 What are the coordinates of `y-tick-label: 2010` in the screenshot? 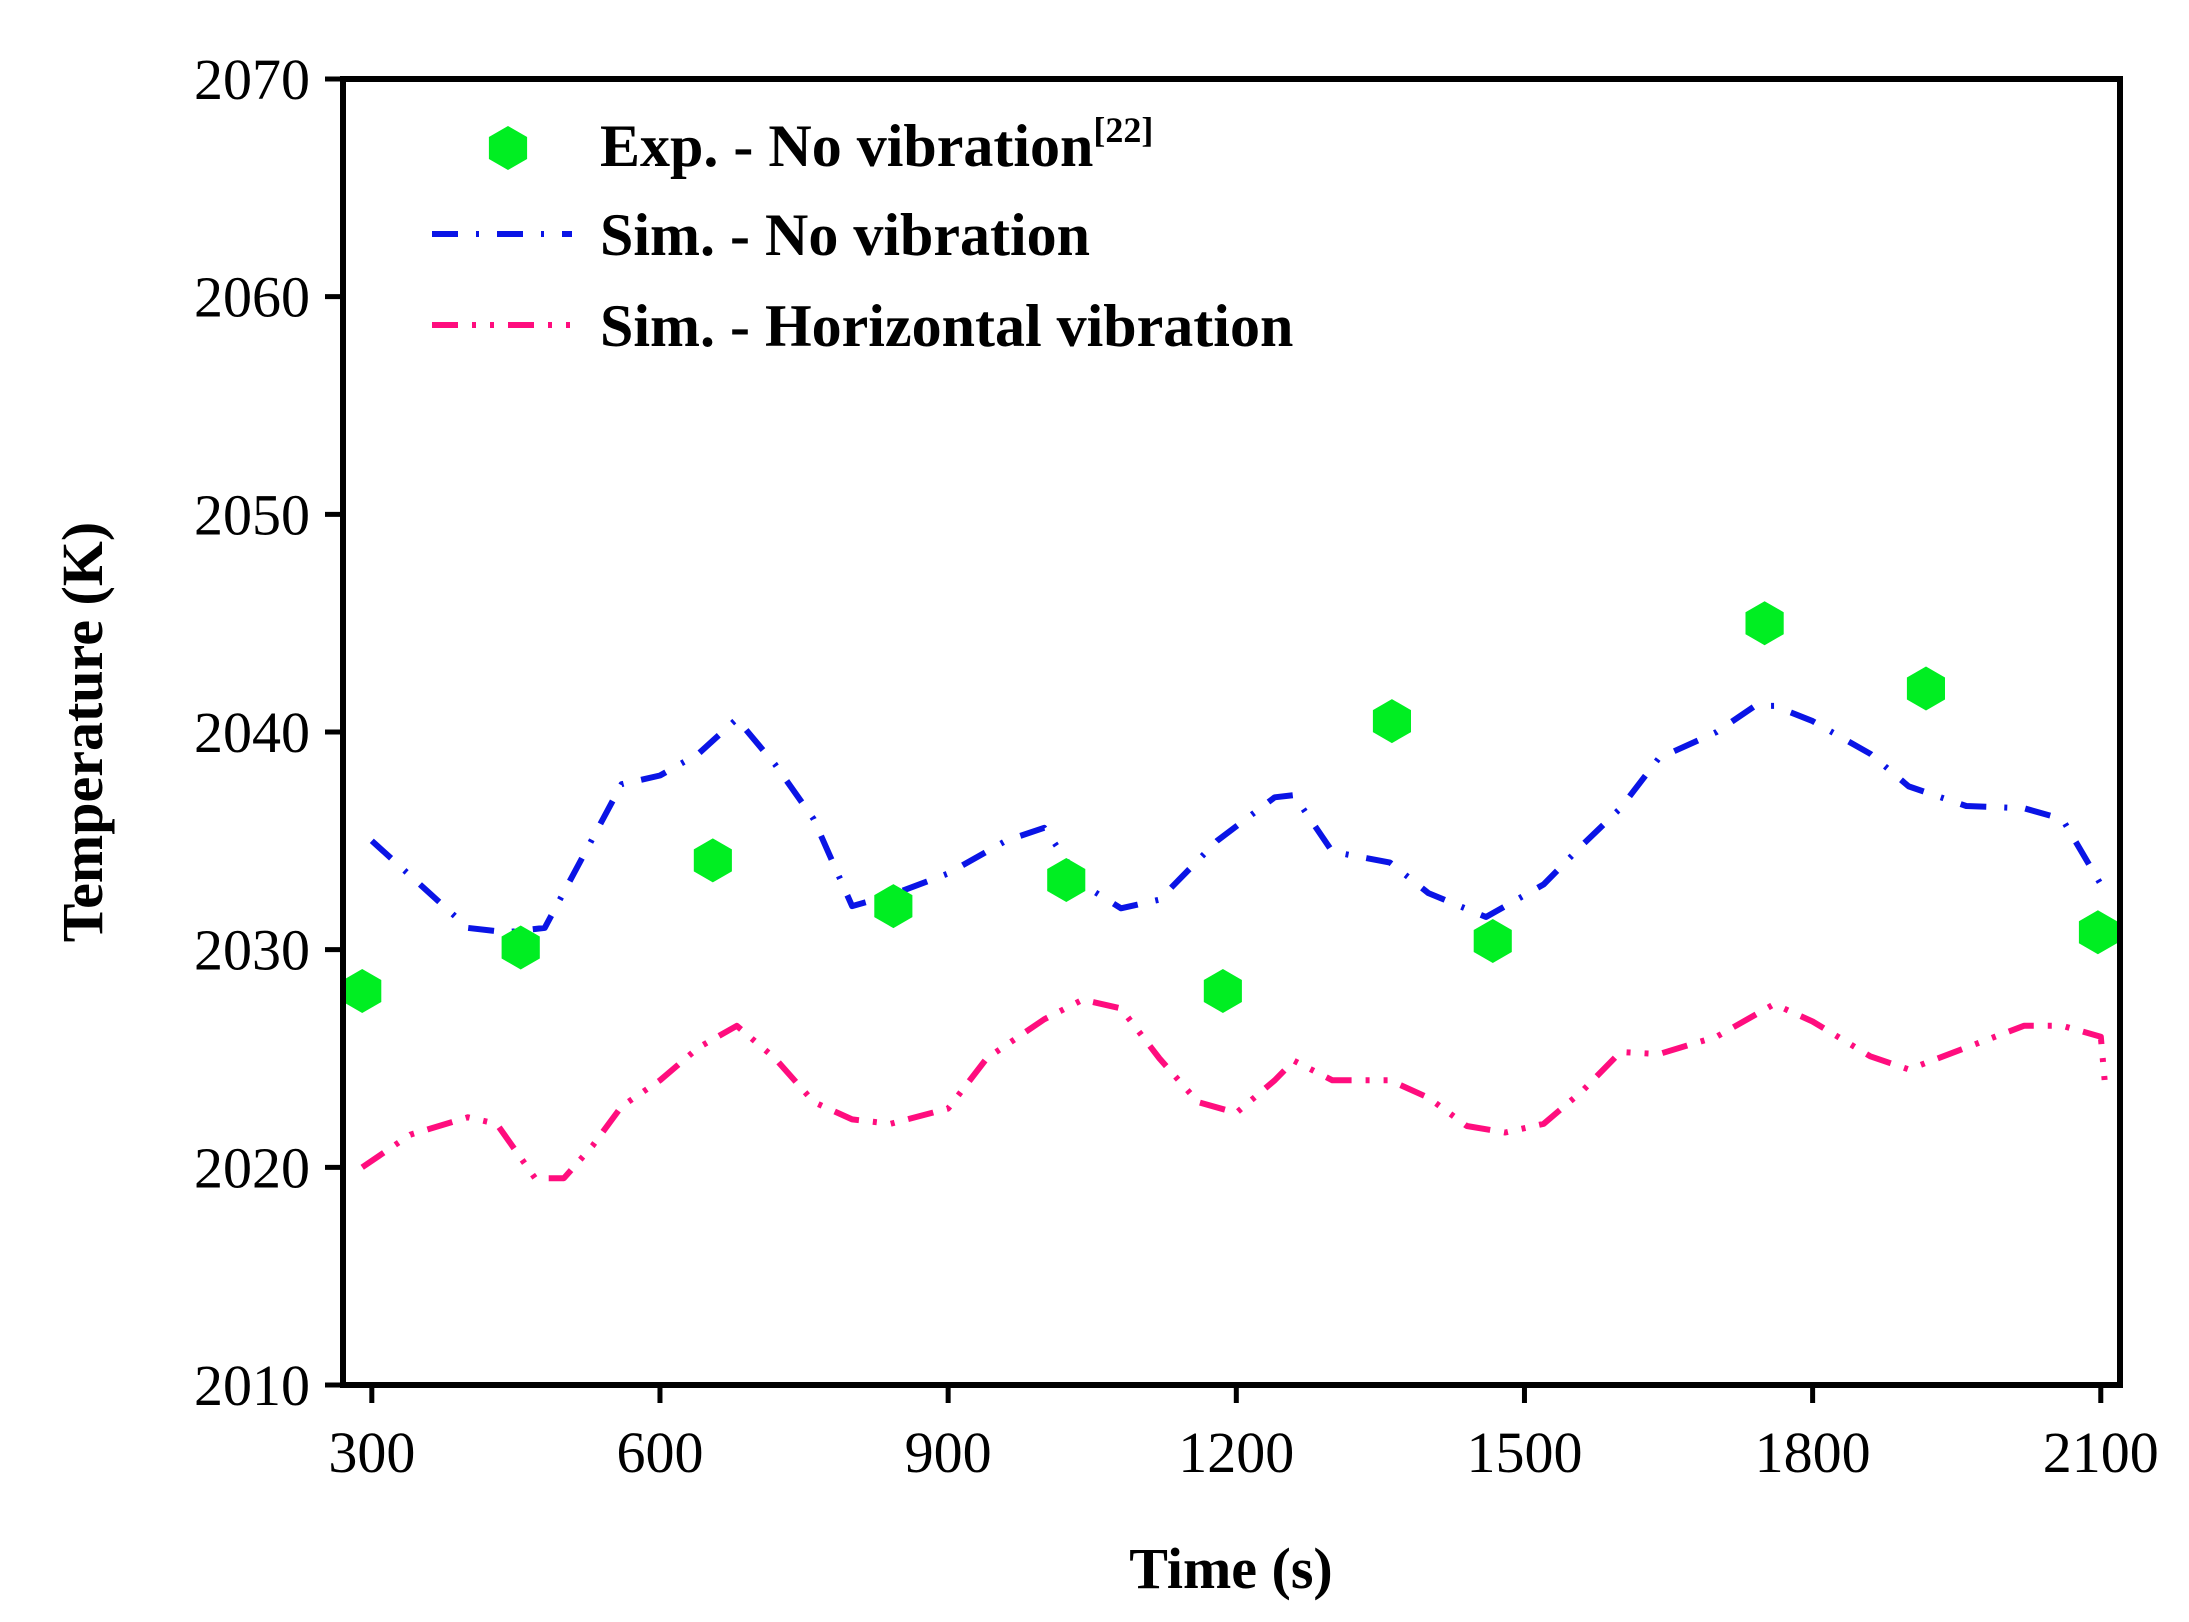 It's located at (252, 1385).